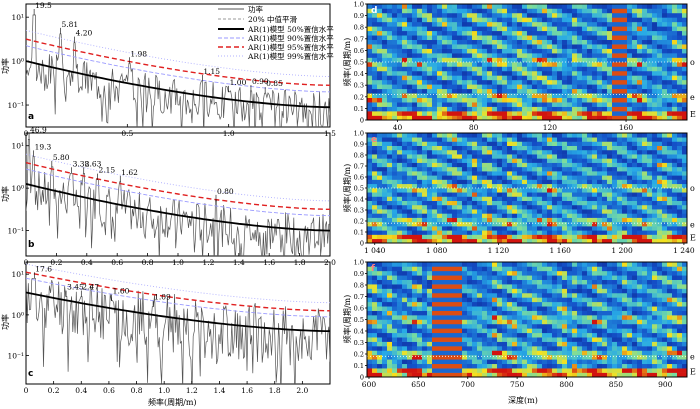 The image size is (700, 409). I want to click on peak-label-b-7: 0.80, so click(225, 191).